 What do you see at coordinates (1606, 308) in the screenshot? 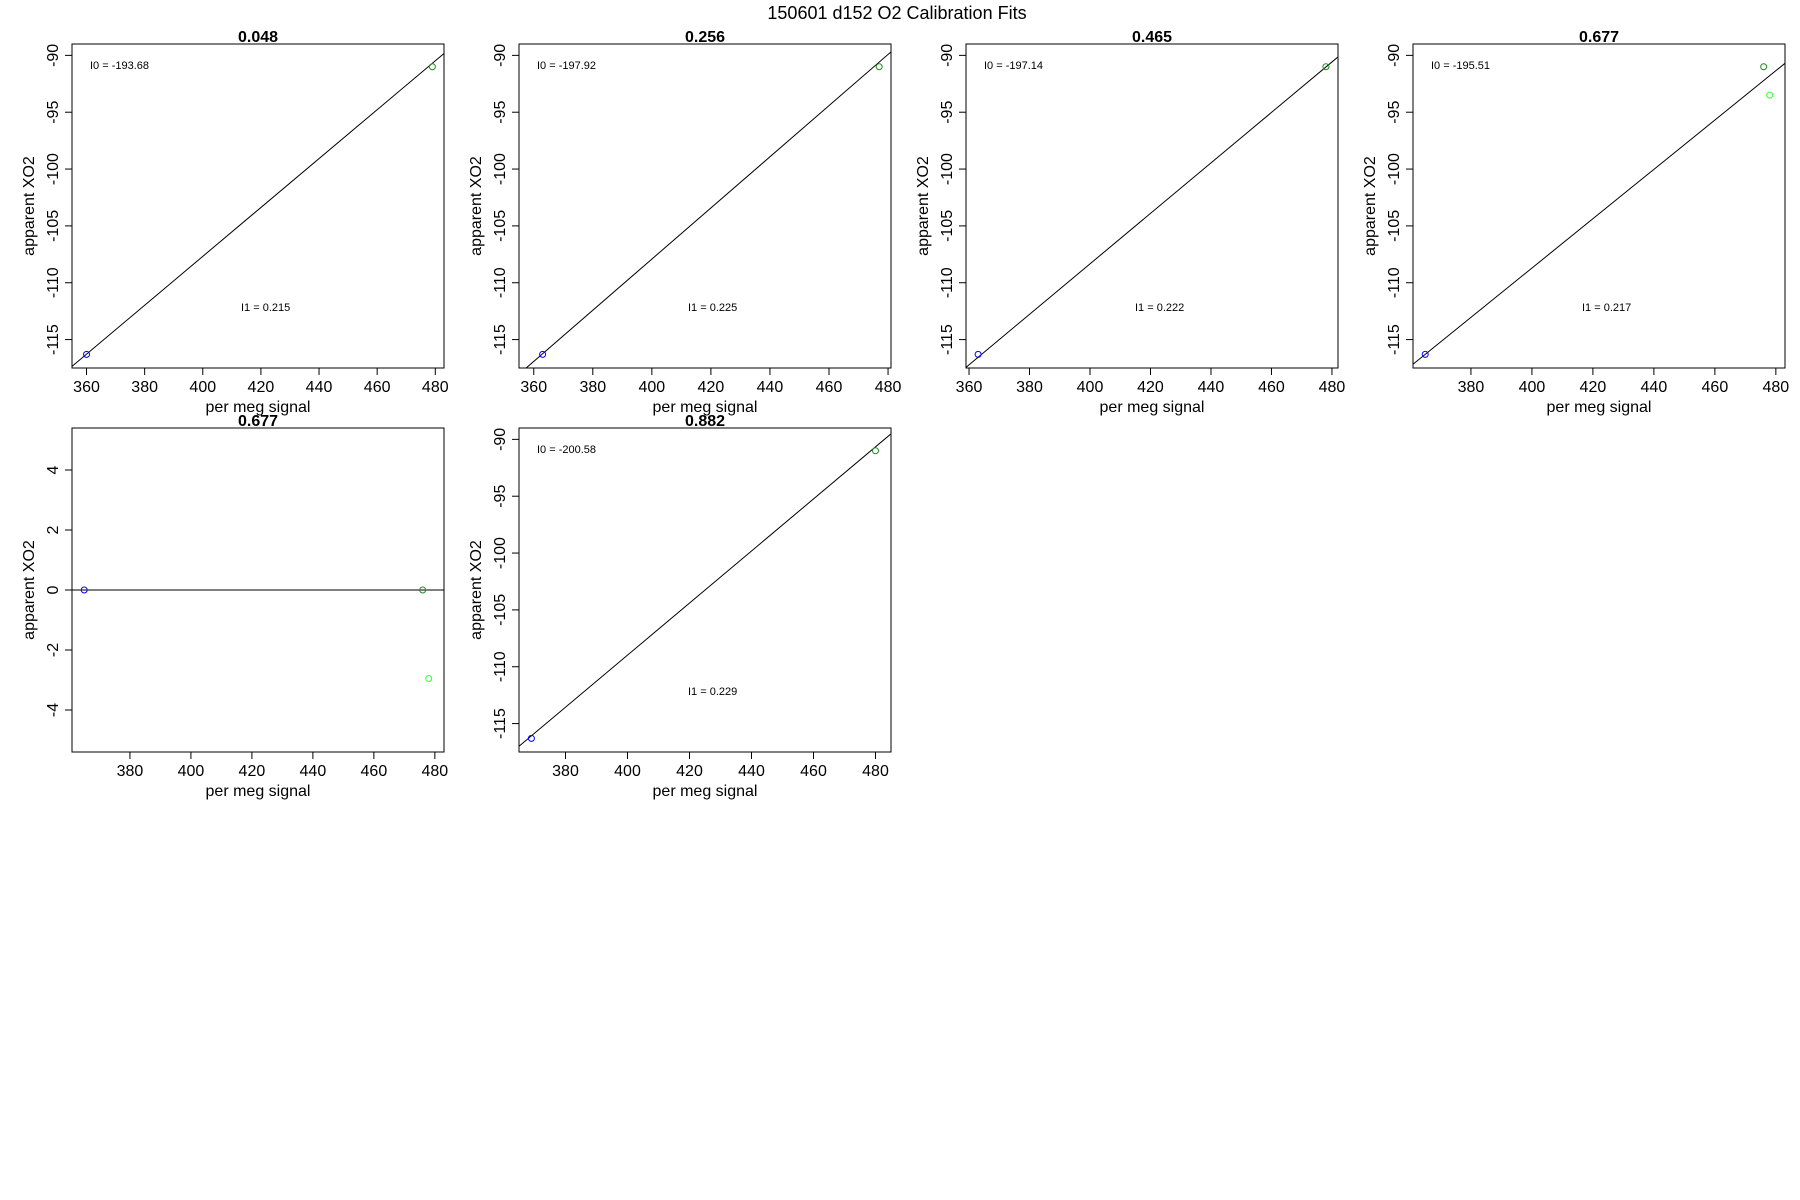
I see `slope-annotation: I1 = 0.217` at bounding box center [1606, 308].